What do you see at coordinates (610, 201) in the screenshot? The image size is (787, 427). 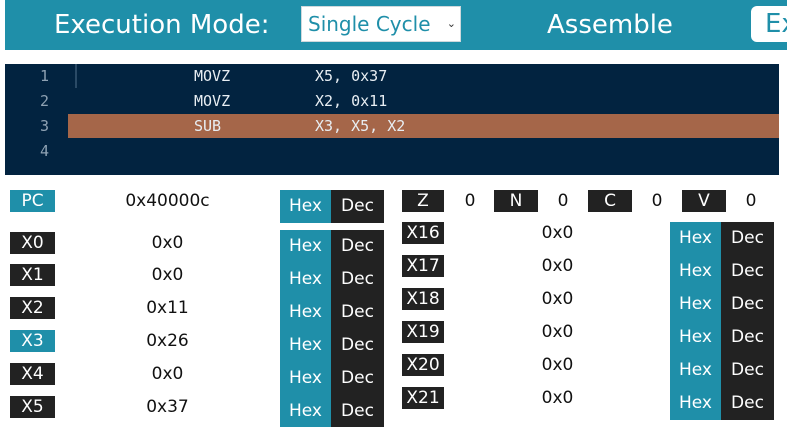 I see `flag-c-label: C` at bounding box center [610, 201].